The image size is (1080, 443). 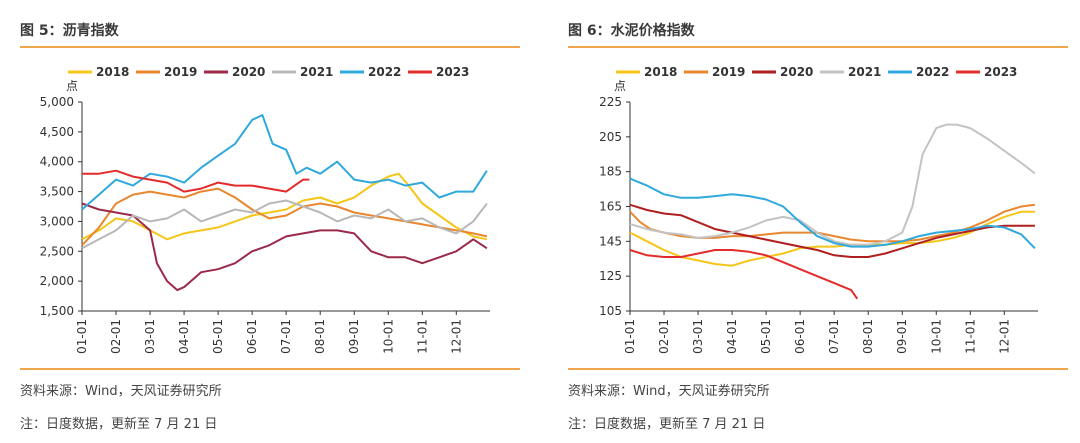 What do you see at coordinates (818, 369) in the screenshot?
I see `right-bottom-rule` at bounding box center [818, 369].